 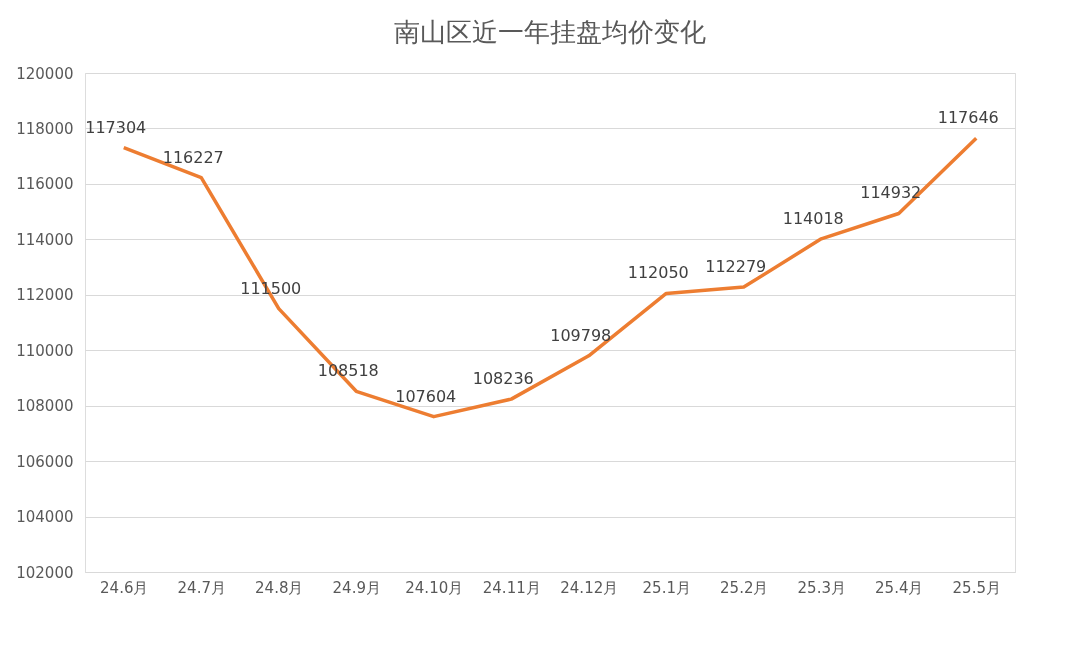 What do you see at coordinates (899, 587) in the screenshot?
I see `x-tick-label: 25.4月` at bounding box center [899, 587].